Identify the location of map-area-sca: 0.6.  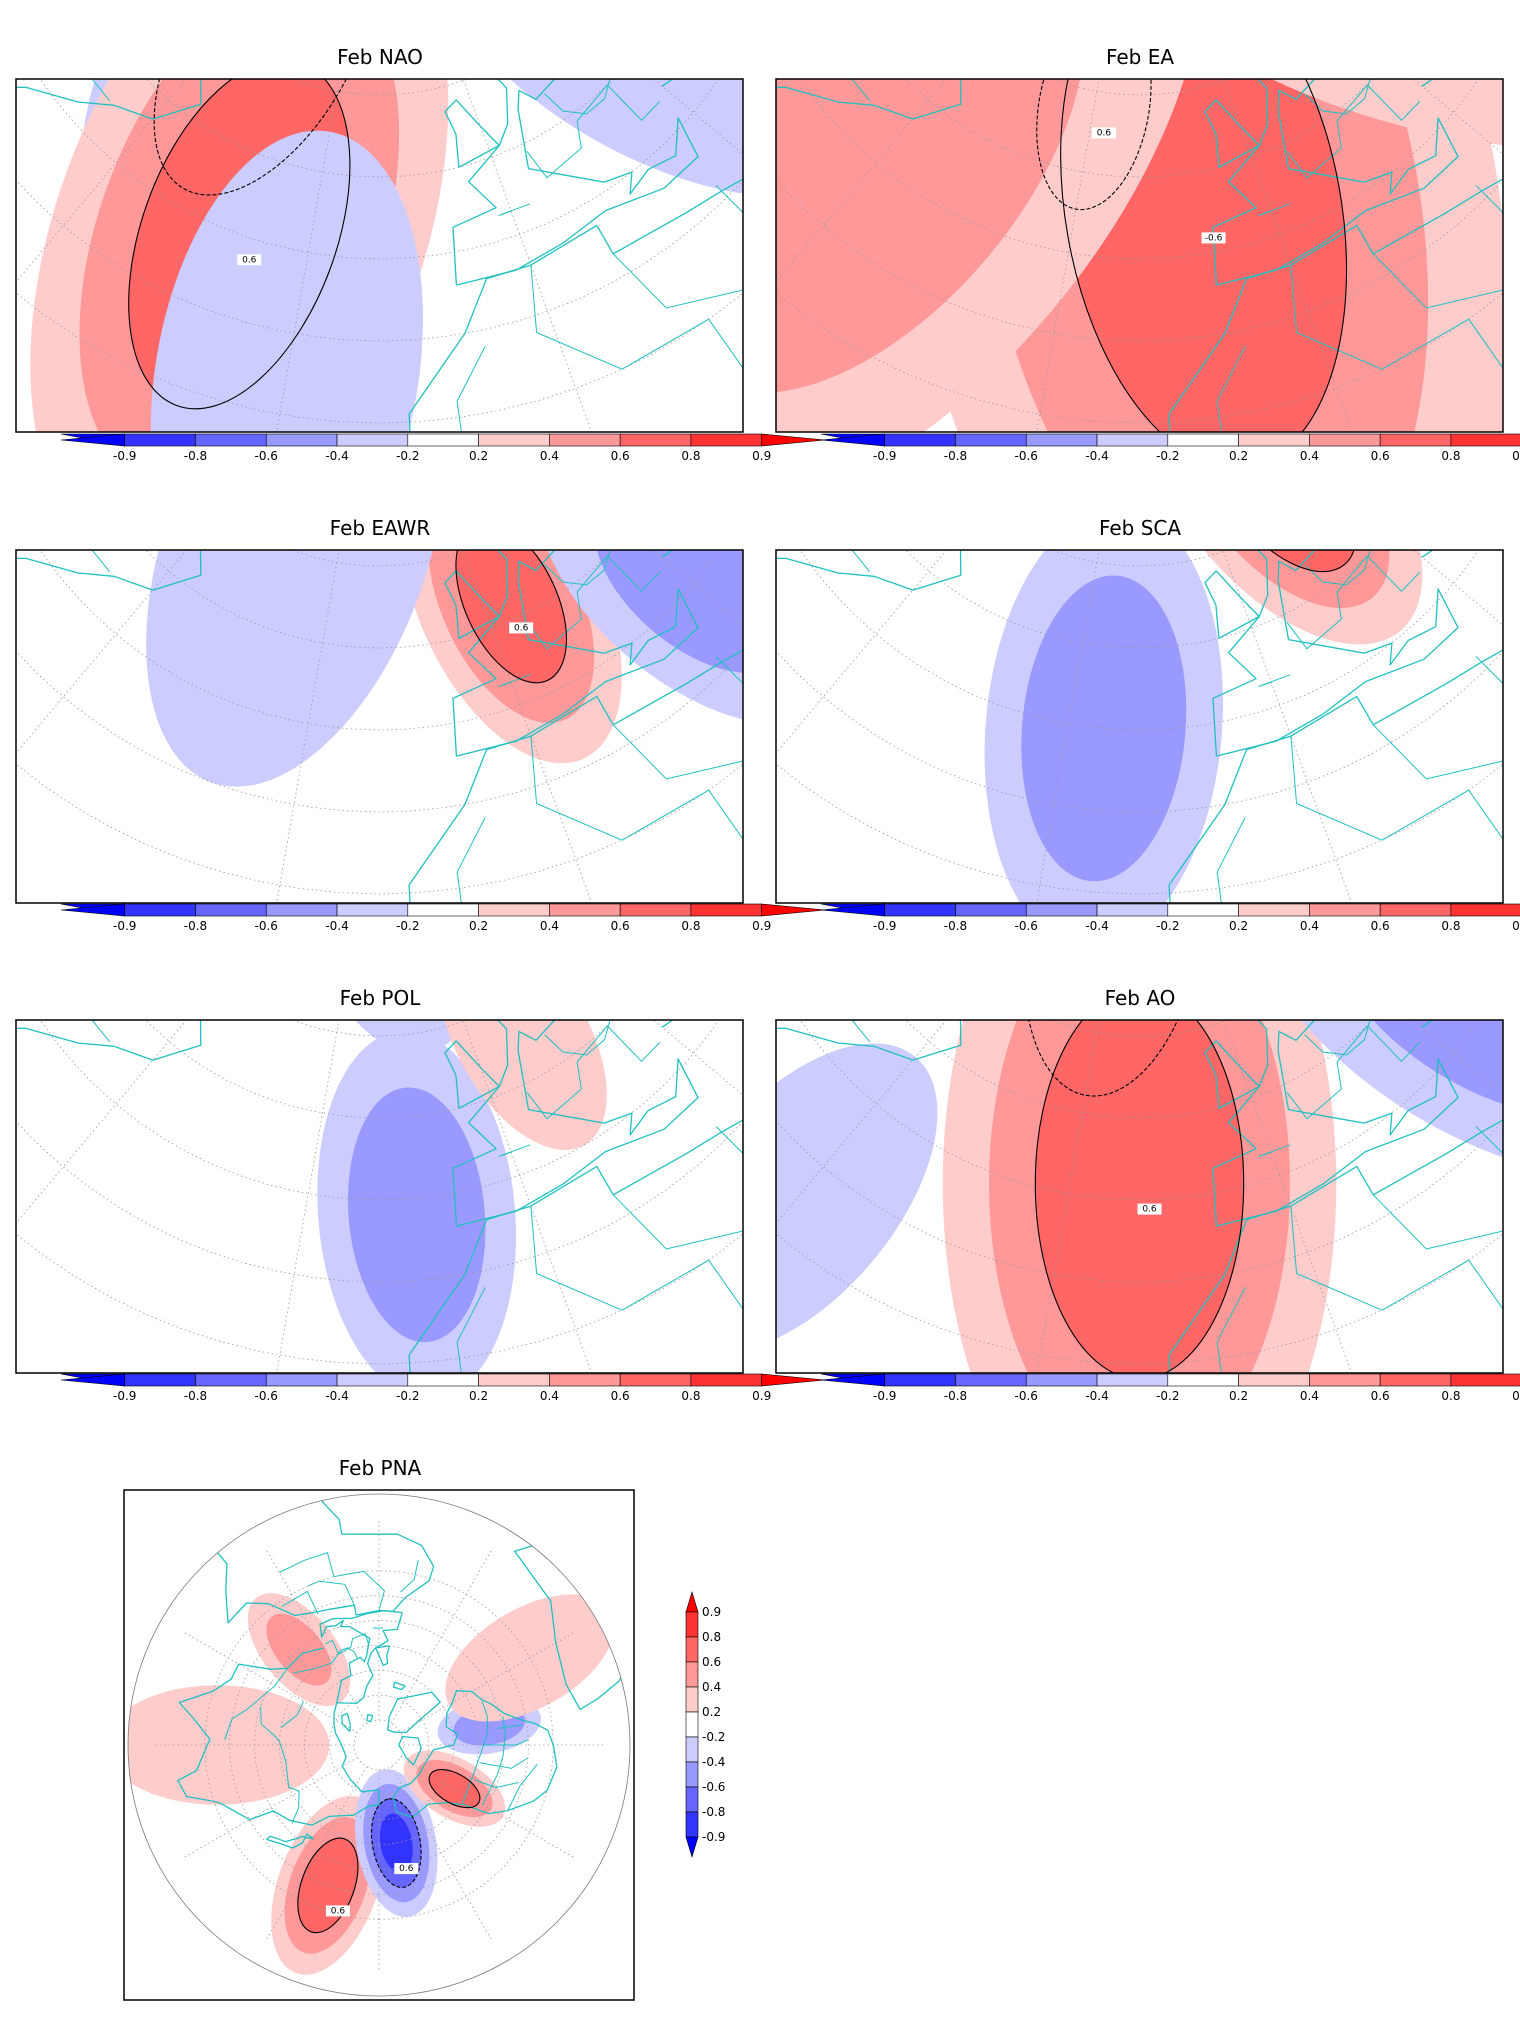
(1139, 726).